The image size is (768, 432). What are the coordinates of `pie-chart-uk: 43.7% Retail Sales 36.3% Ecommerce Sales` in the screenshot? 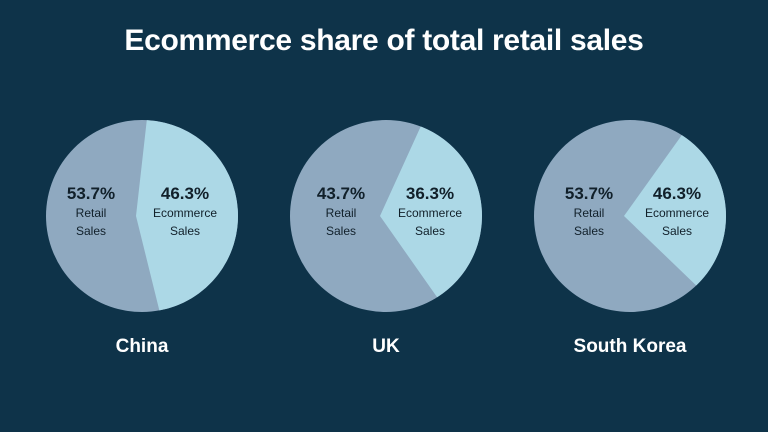 It's located at (386, 216).